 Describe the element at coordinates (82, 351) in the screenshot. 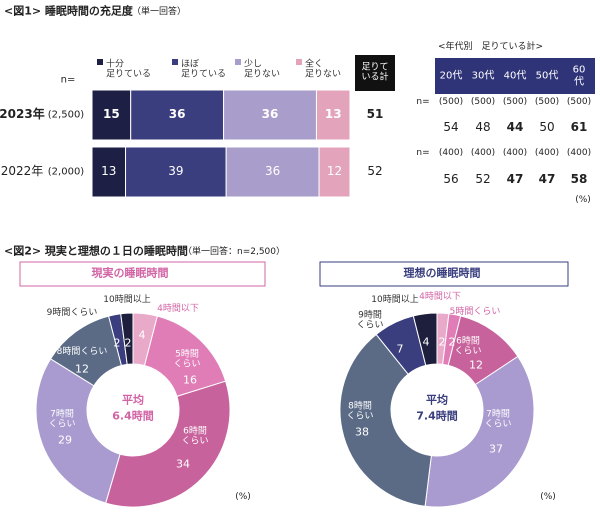

I see `segment-label: 8時間くらい` at that location.